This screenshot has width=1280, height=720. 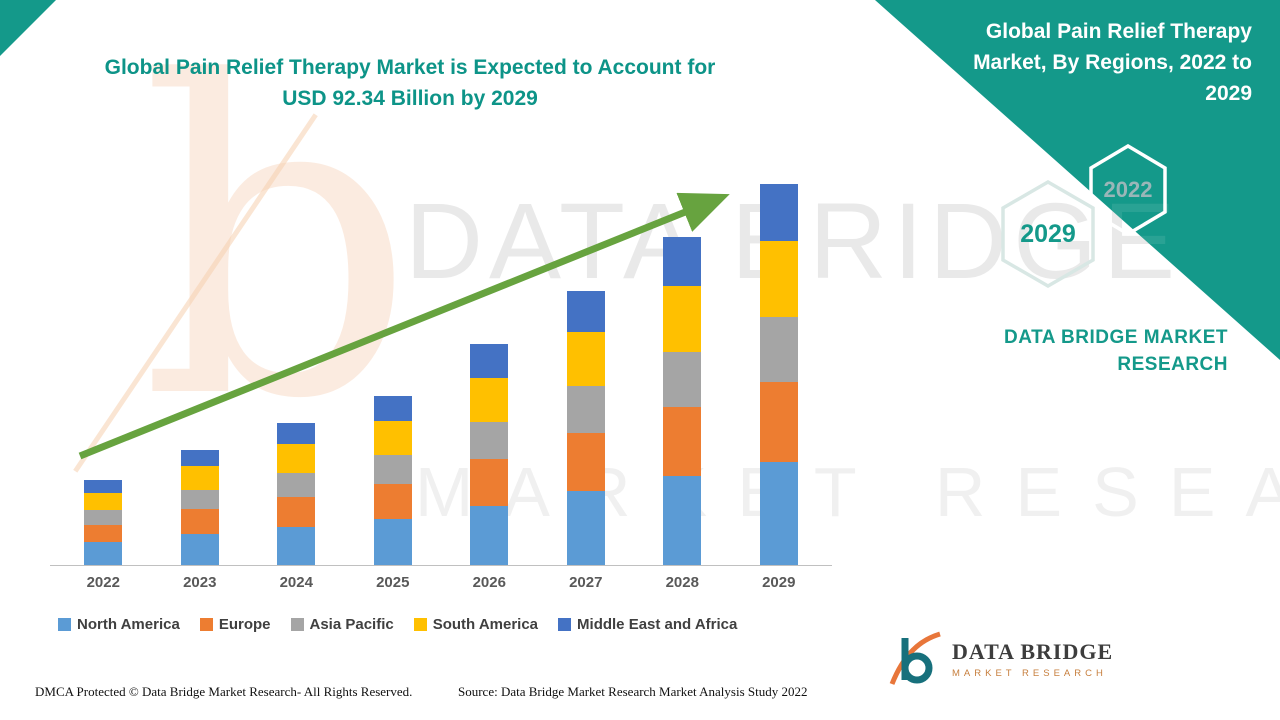 What do you see at coordinates (392, 469) in the screenshot?
I see `segment-asia-pacific-2025` at bounding box center [392, 469].